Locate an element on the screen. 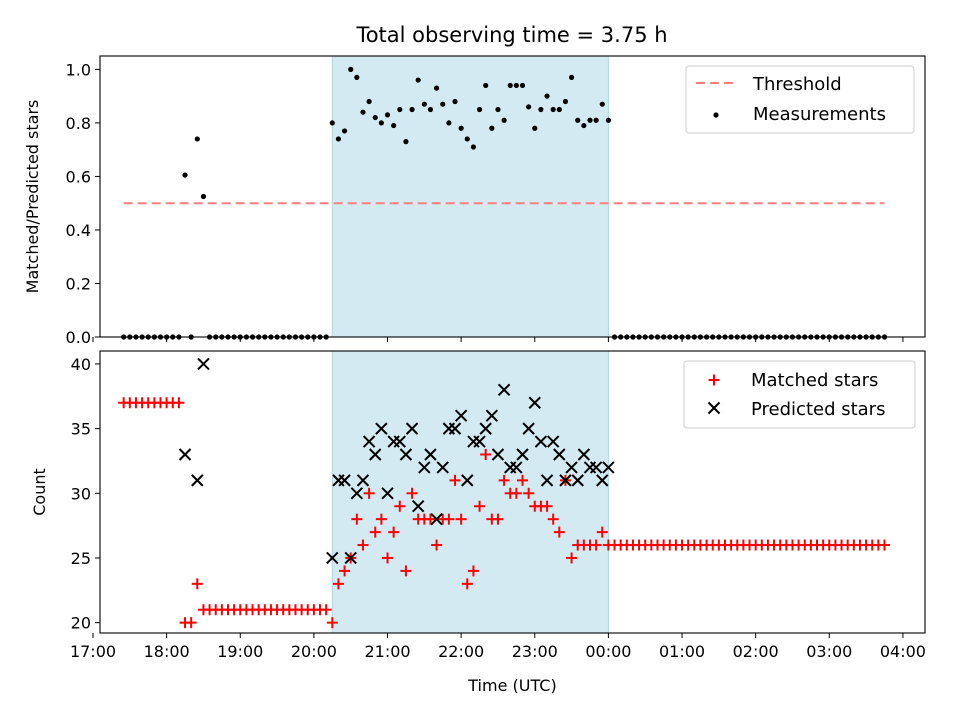  x-axis-label: Time (UTC) is located at coordinates (511, 685).